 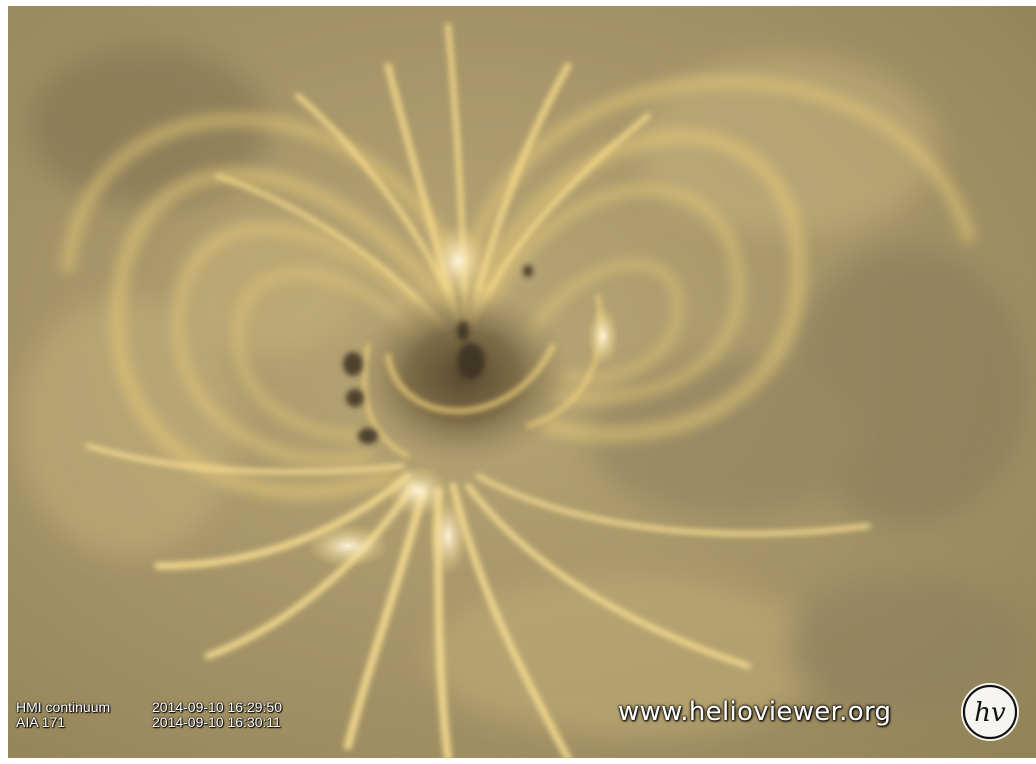 I want to click on timestamp-1: 2014-09-10 16:29:50, so click(x=217, y=707).